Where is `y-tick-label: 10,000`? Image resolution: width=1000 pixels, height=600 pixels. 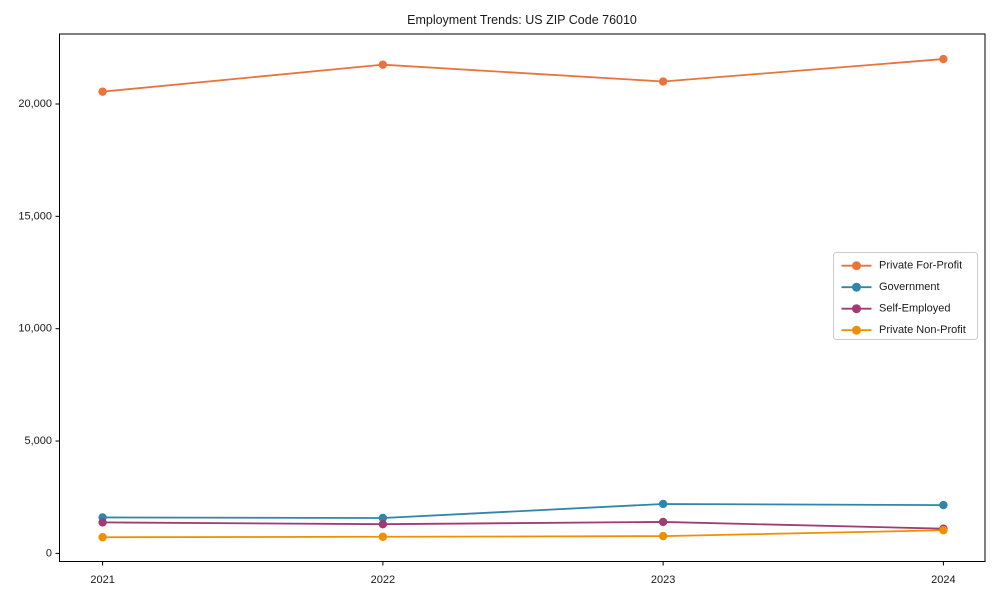 y-tick-label: 10,000 is located at coordinates (35, 329).